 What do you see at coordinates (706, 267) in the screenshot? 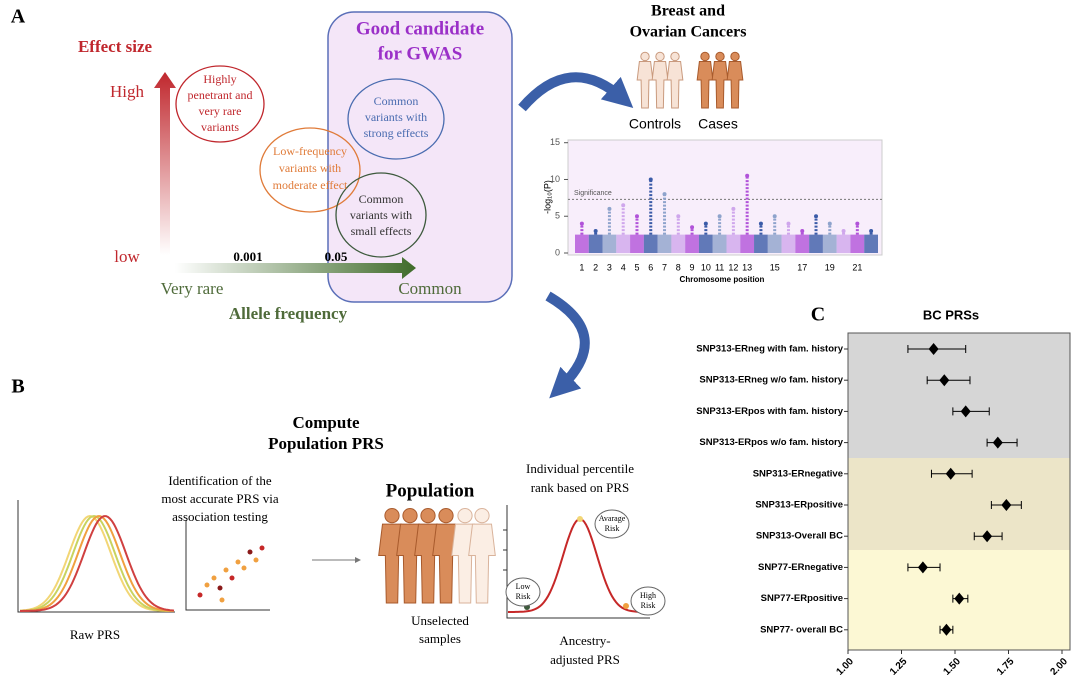
I see `x-tick-label: 10` at bounding box center [706, 267].